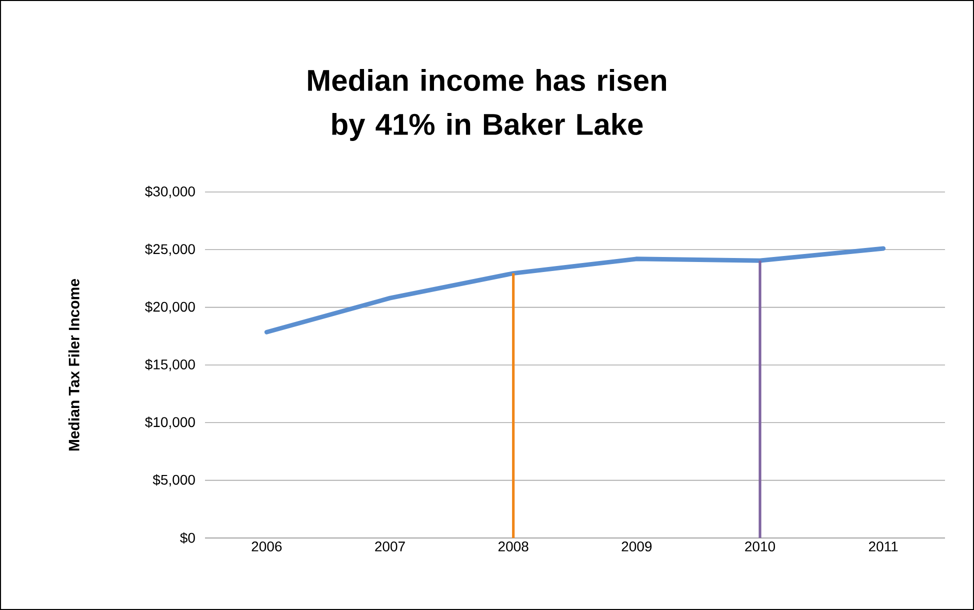  What do you see at coordinates (487, 105) in the screenshot?
I see `chart-title: Median income has risen by 41% in Baker Lake` at bounding box center [487, 105].